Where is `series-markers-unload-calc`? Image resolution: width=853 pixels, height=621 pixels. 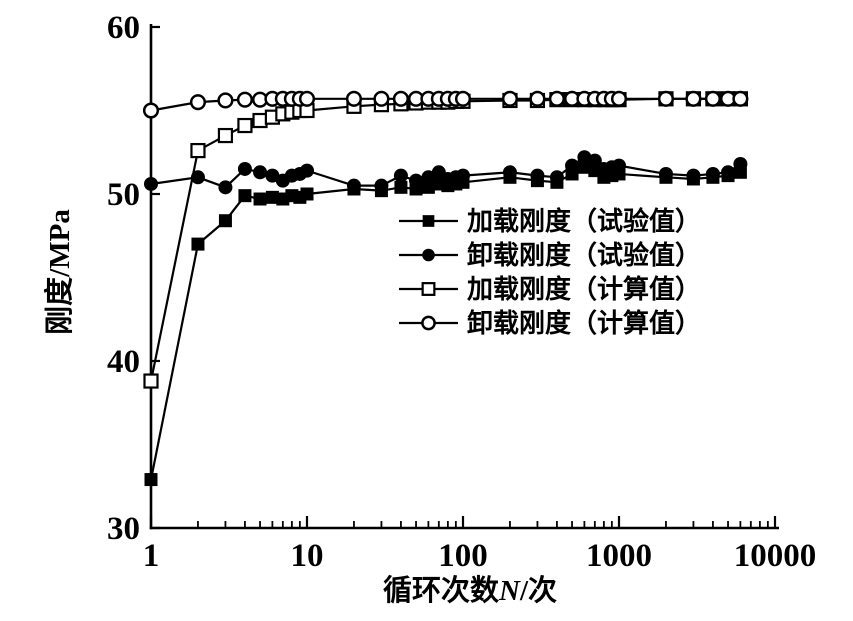
series-markers-unload-calc is located at coordinates (445, 104).